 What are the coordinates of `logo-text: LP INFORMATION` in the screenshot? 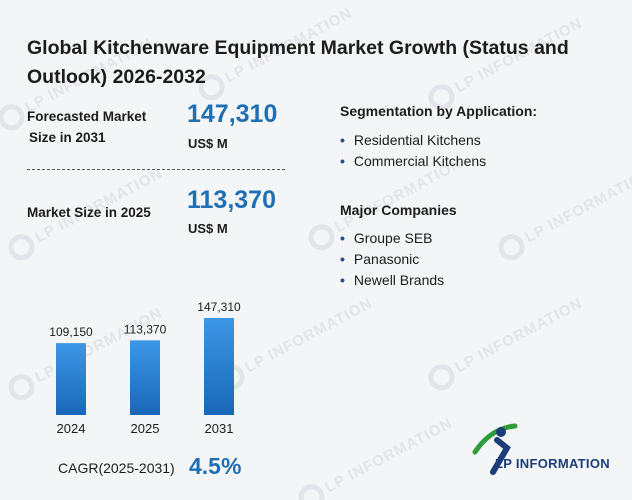 It's located at (552, 463).